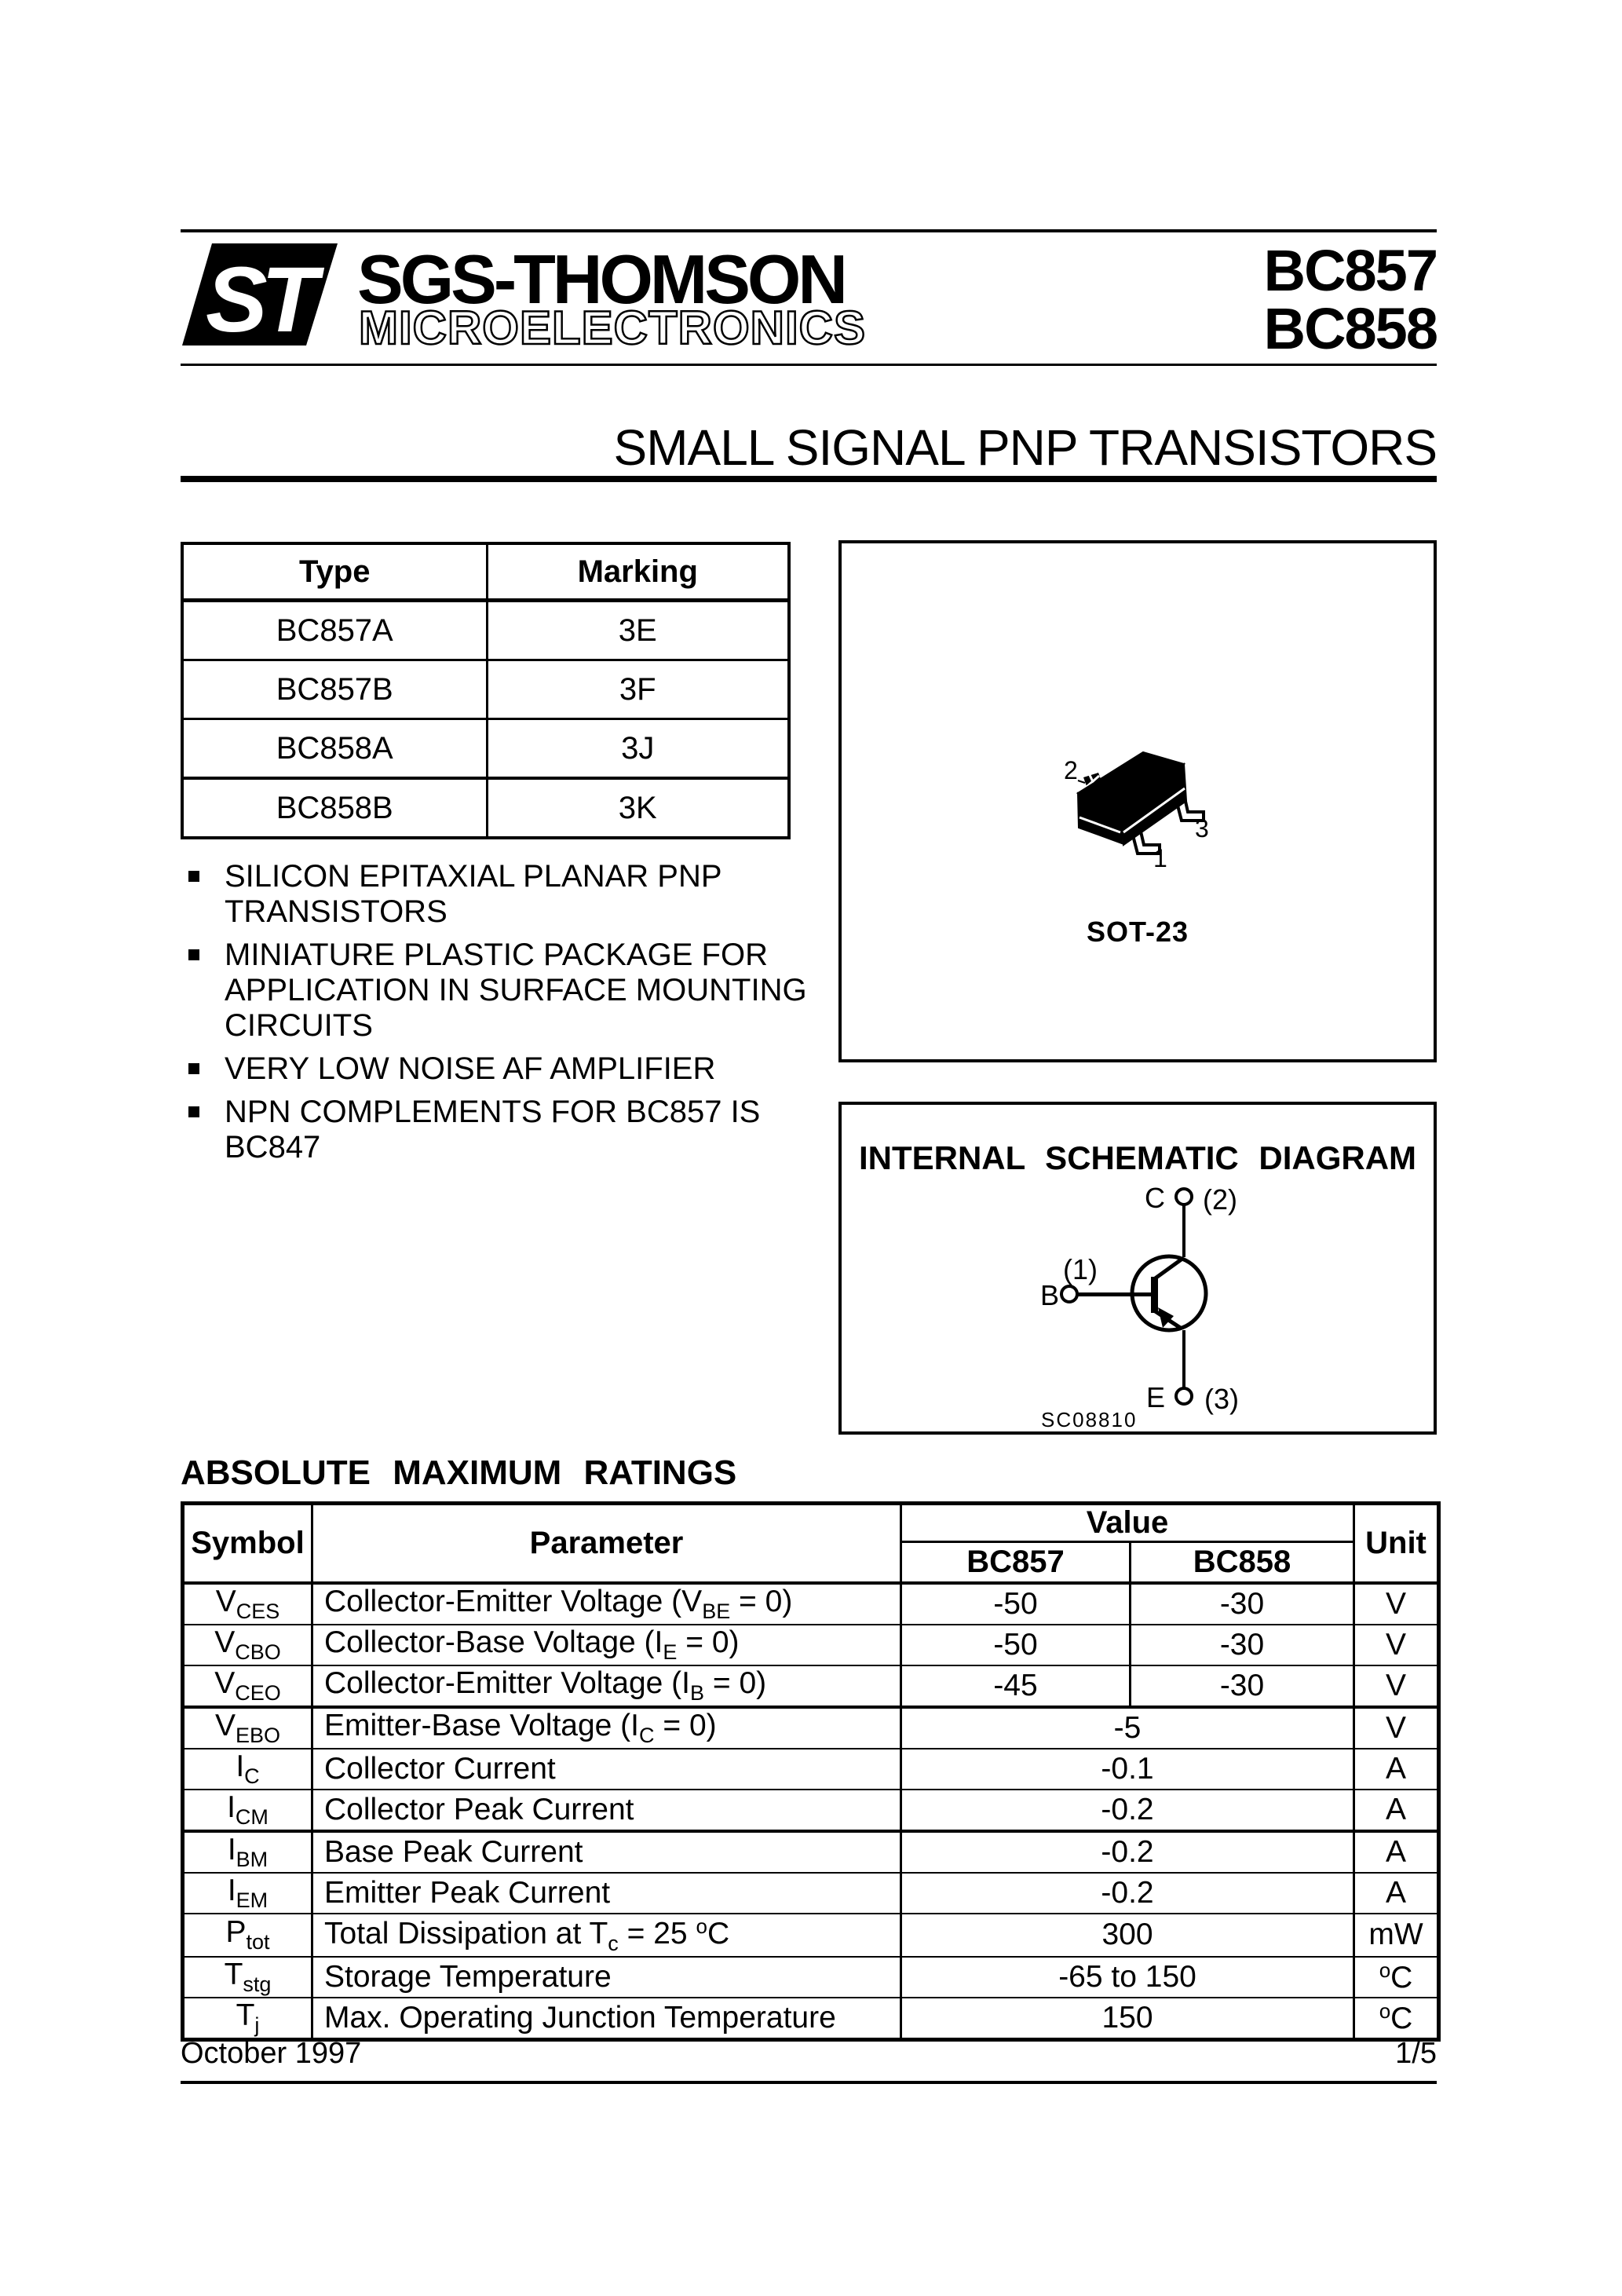 The width and height of the screenshot is (1622, 2296). What do you see at coordinates (638, 572) in the screenshot?
I see `marking-column-header: Marking` at bounding box center [638, 572].